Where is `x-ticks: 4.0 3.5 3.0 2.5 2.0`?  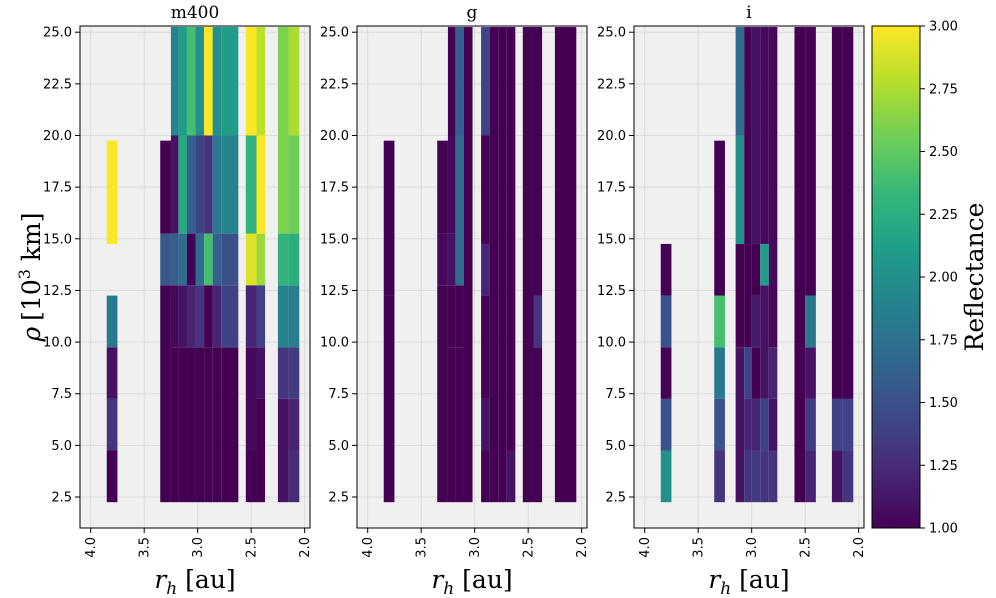 x-ticks: 4.0 3.5 3.0 2.5 2.0 is located at coordinates (198, 543).